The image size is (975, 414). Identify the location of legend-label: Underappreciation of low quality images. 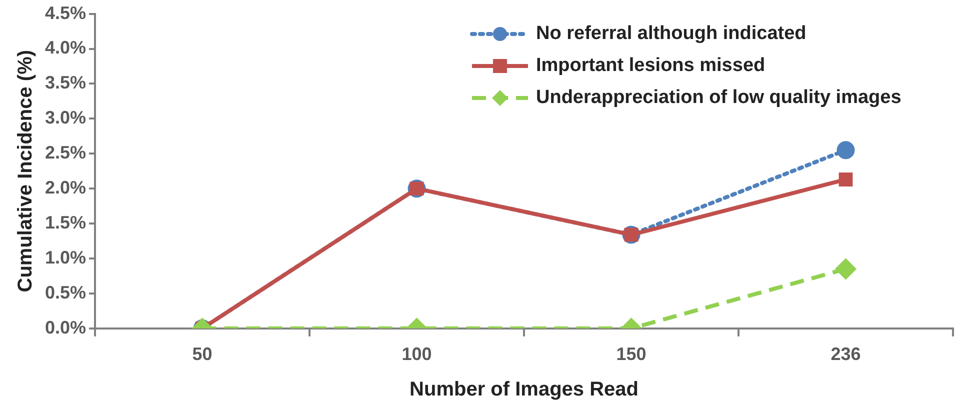
(719, 98).